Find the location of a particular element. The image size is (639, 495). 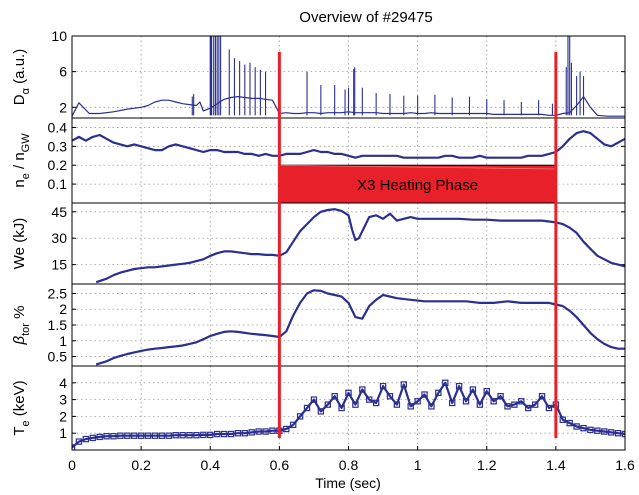

x-tick-label: 1 is located at coordinates (418, 465).